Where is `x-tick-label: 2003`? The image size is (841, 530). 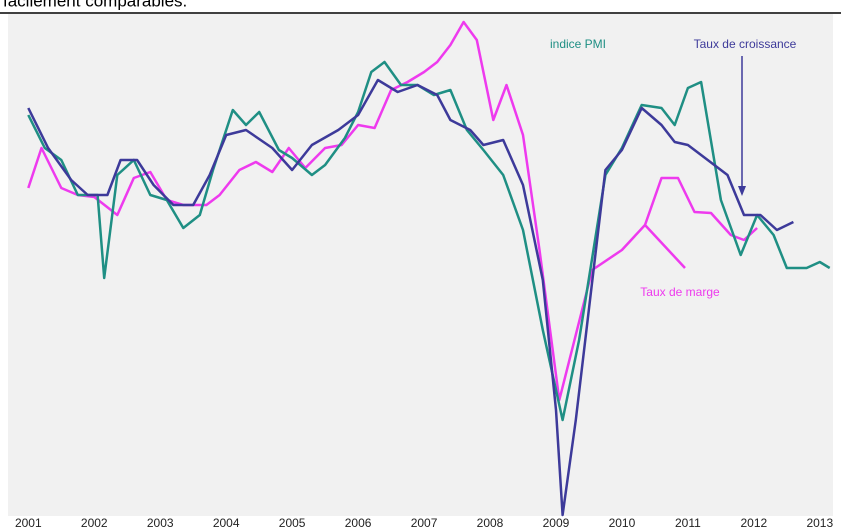
x-tick-label: 2003 is located at coordinates (160, 523).